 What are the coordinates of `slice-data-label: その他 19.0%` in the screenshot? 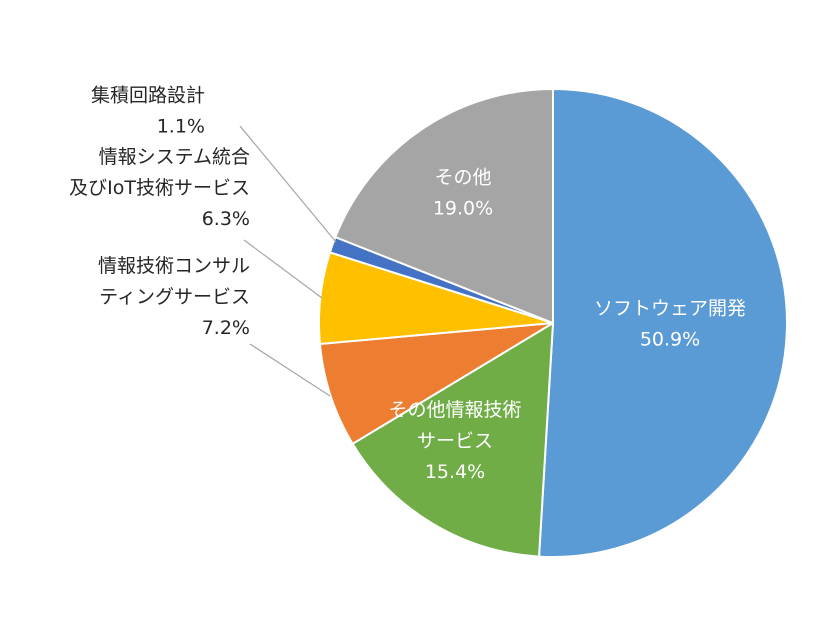 It's located at (463, 193).